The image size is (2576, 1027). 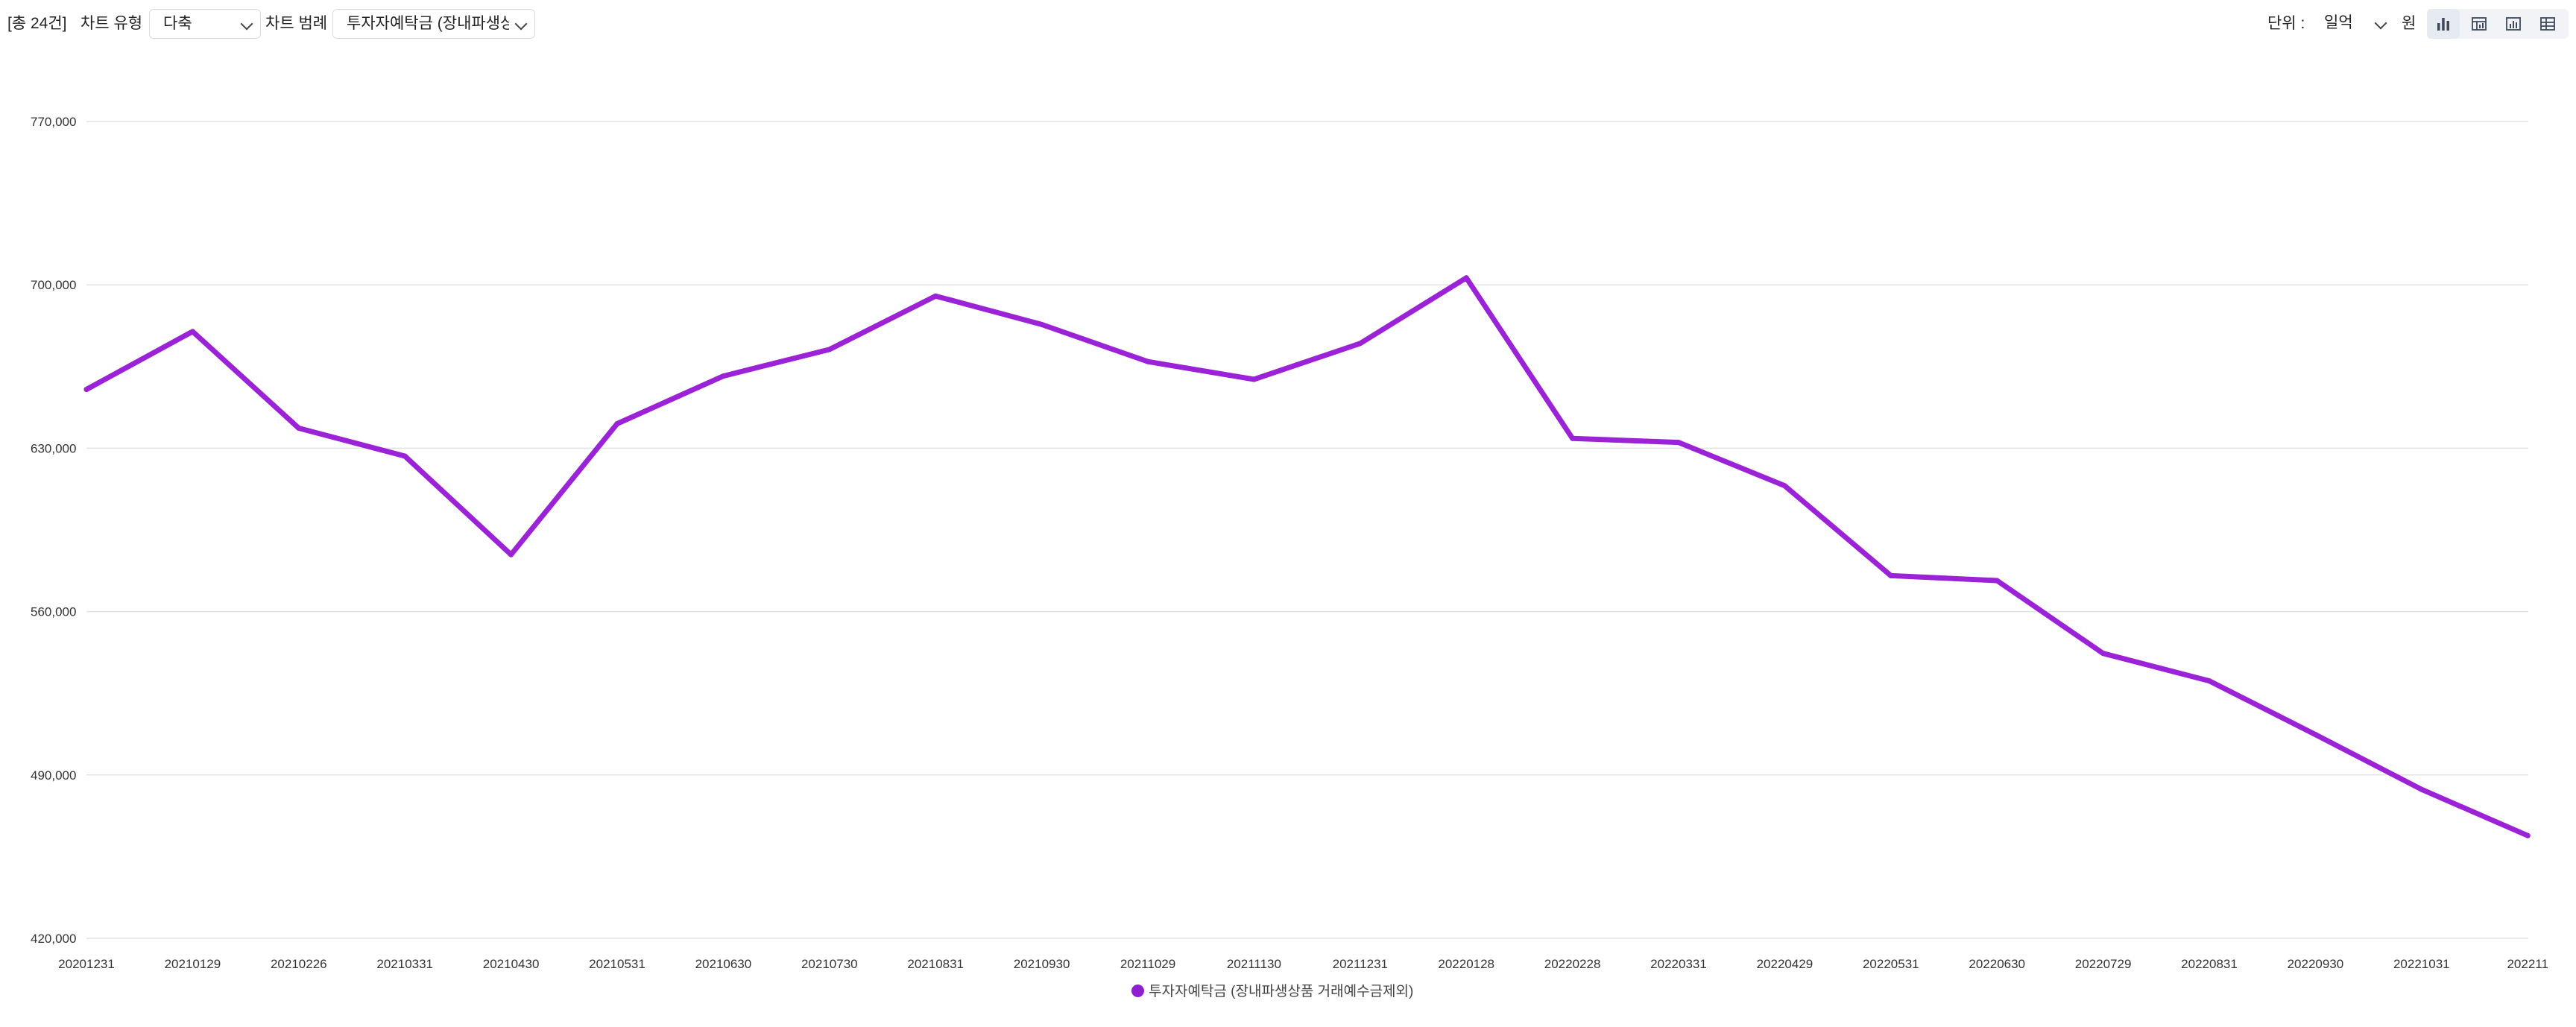 I want to click on chart-legend-value: 투자자예탁금 (장내파생상품 거래예수금제외), so click(x=428, y=23).